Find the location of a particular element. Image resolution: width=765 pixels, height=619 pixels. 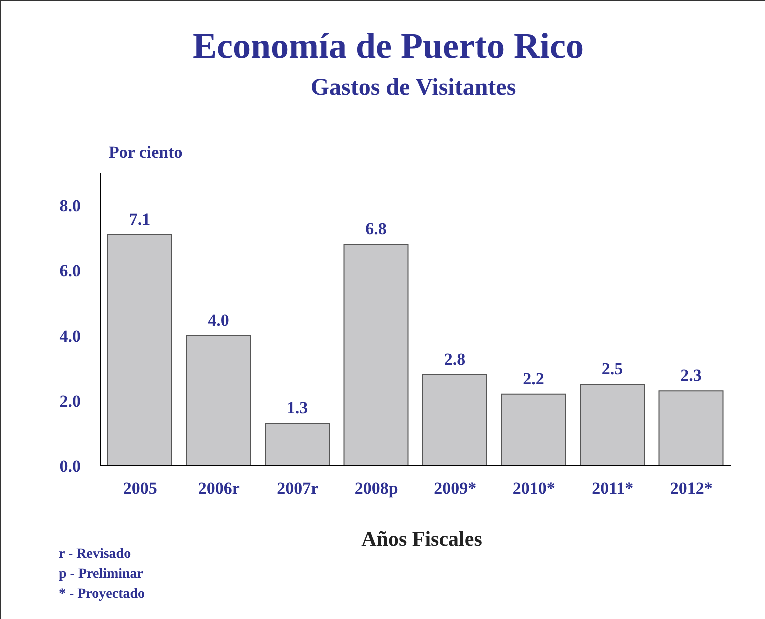

x-axis-title: Años Fiscales is located at coordinates (422, 539).